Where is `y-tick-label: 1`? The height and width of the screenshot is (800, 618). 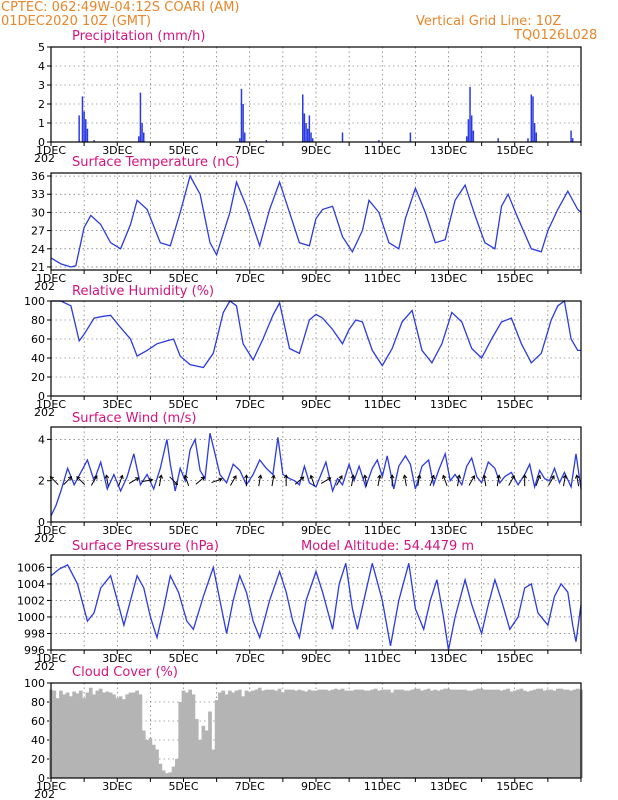 y-tick-label: 1 is located at coordinates (41, 123).